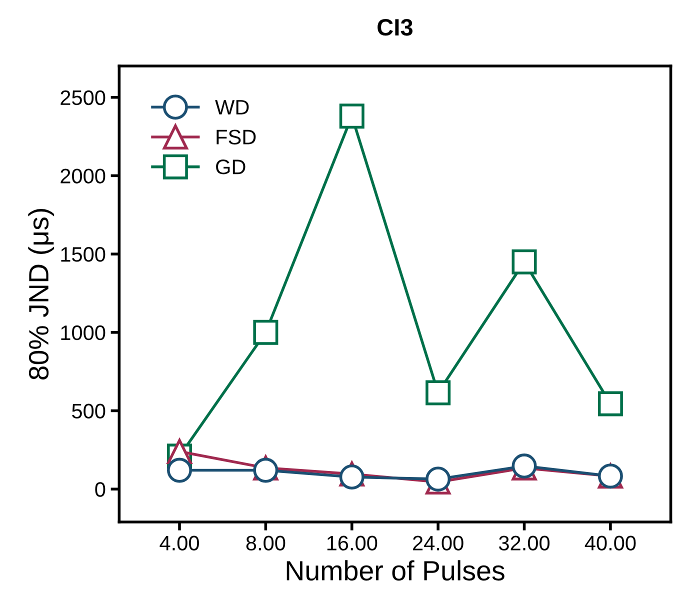 The height and width of the screenshot is (600, 681). What do you see at coordinates (83, 332) in the screenshot?
I see `y-tick-label: 1000` at bounding box center [83, 332].